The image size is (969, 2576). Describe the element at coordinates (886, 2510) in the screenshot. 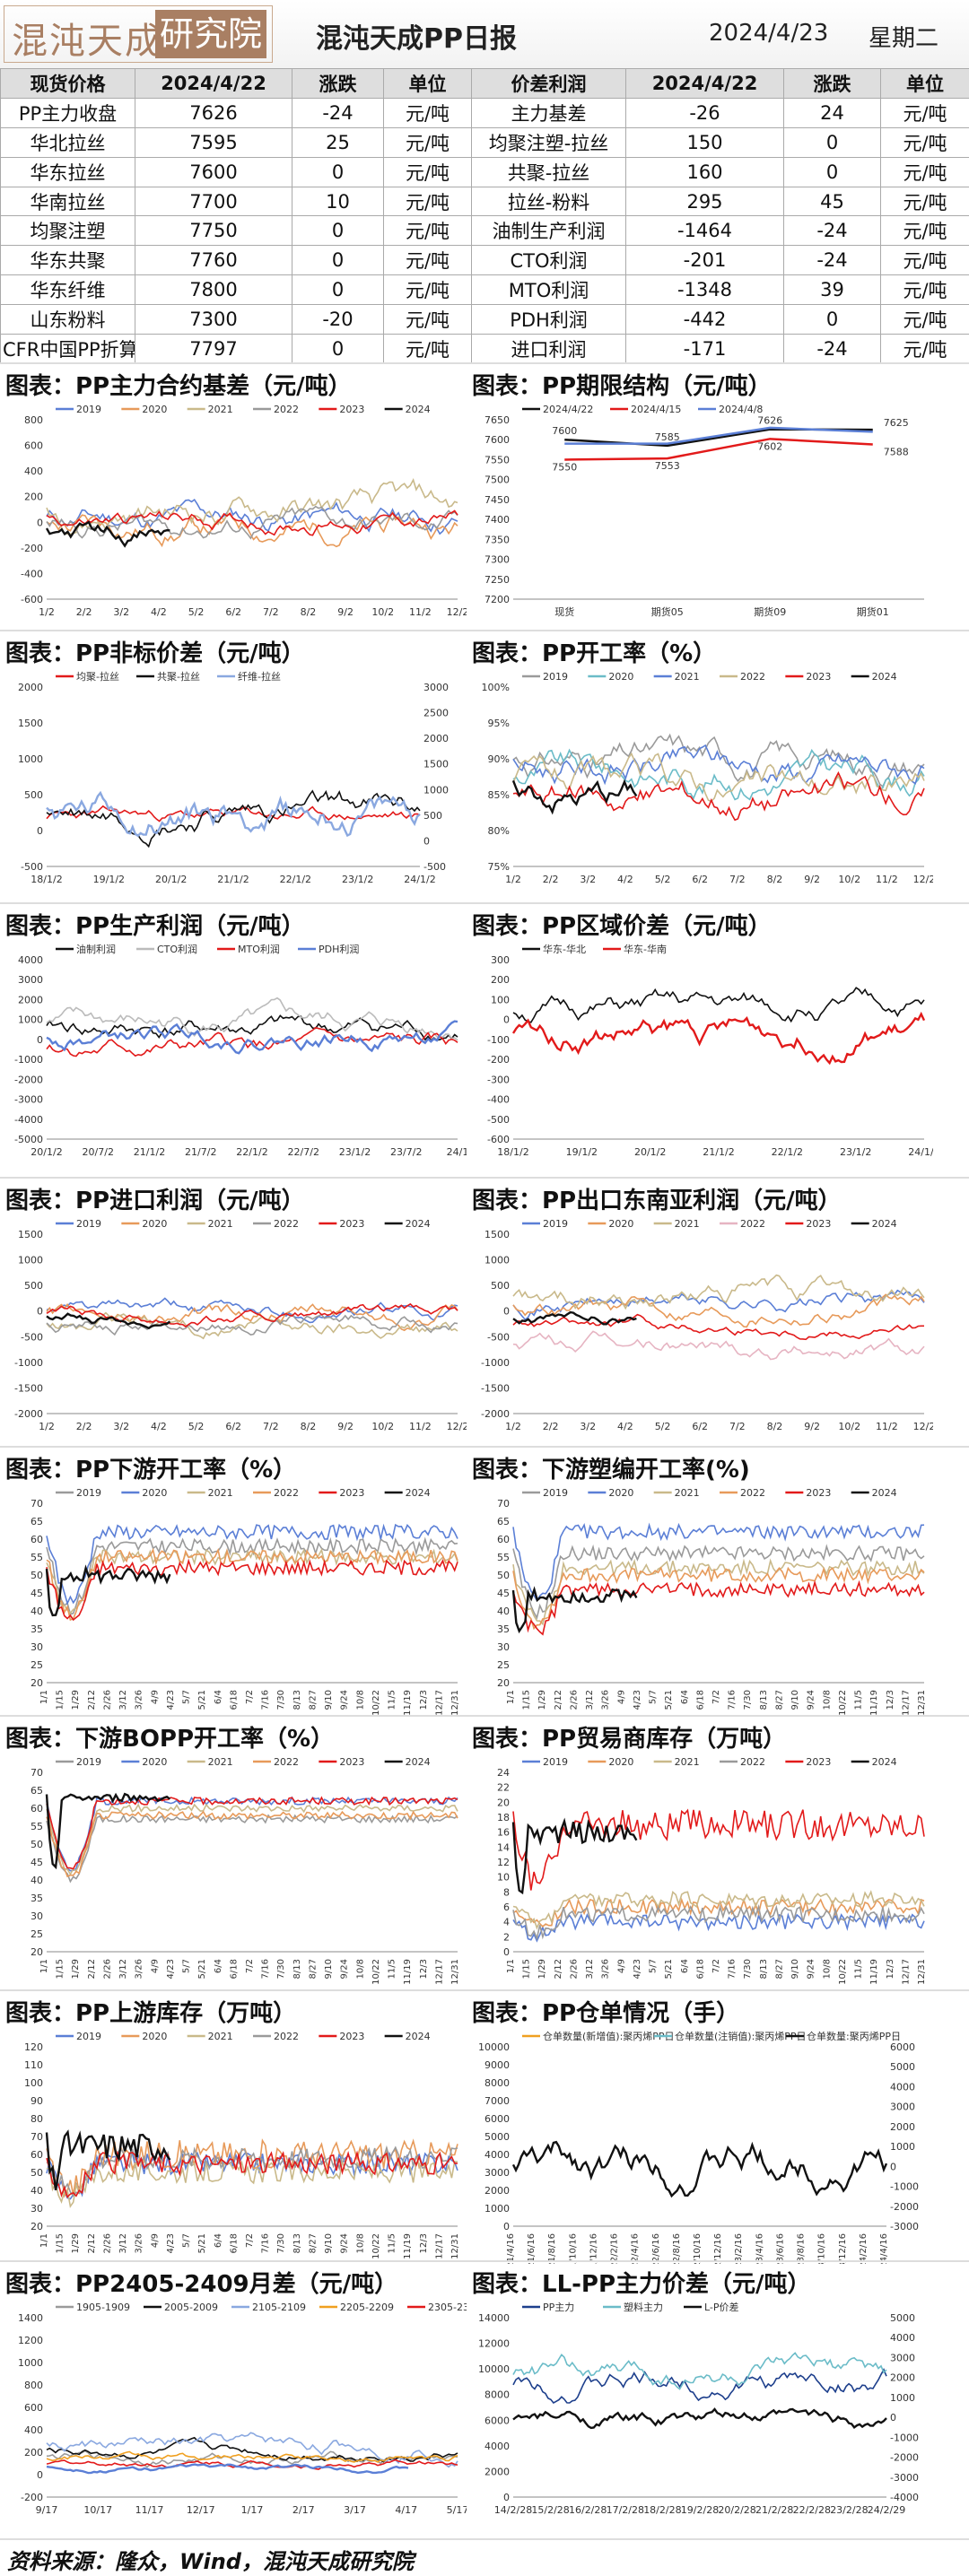

I see `x-tick-label: 24/2/29` at that location.